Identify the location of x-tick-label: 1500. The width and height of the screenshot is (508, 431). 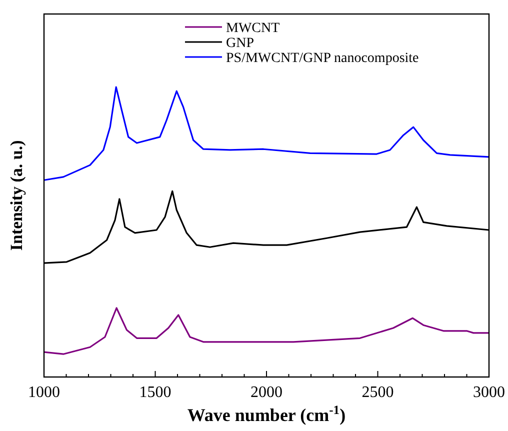
(155, 392).